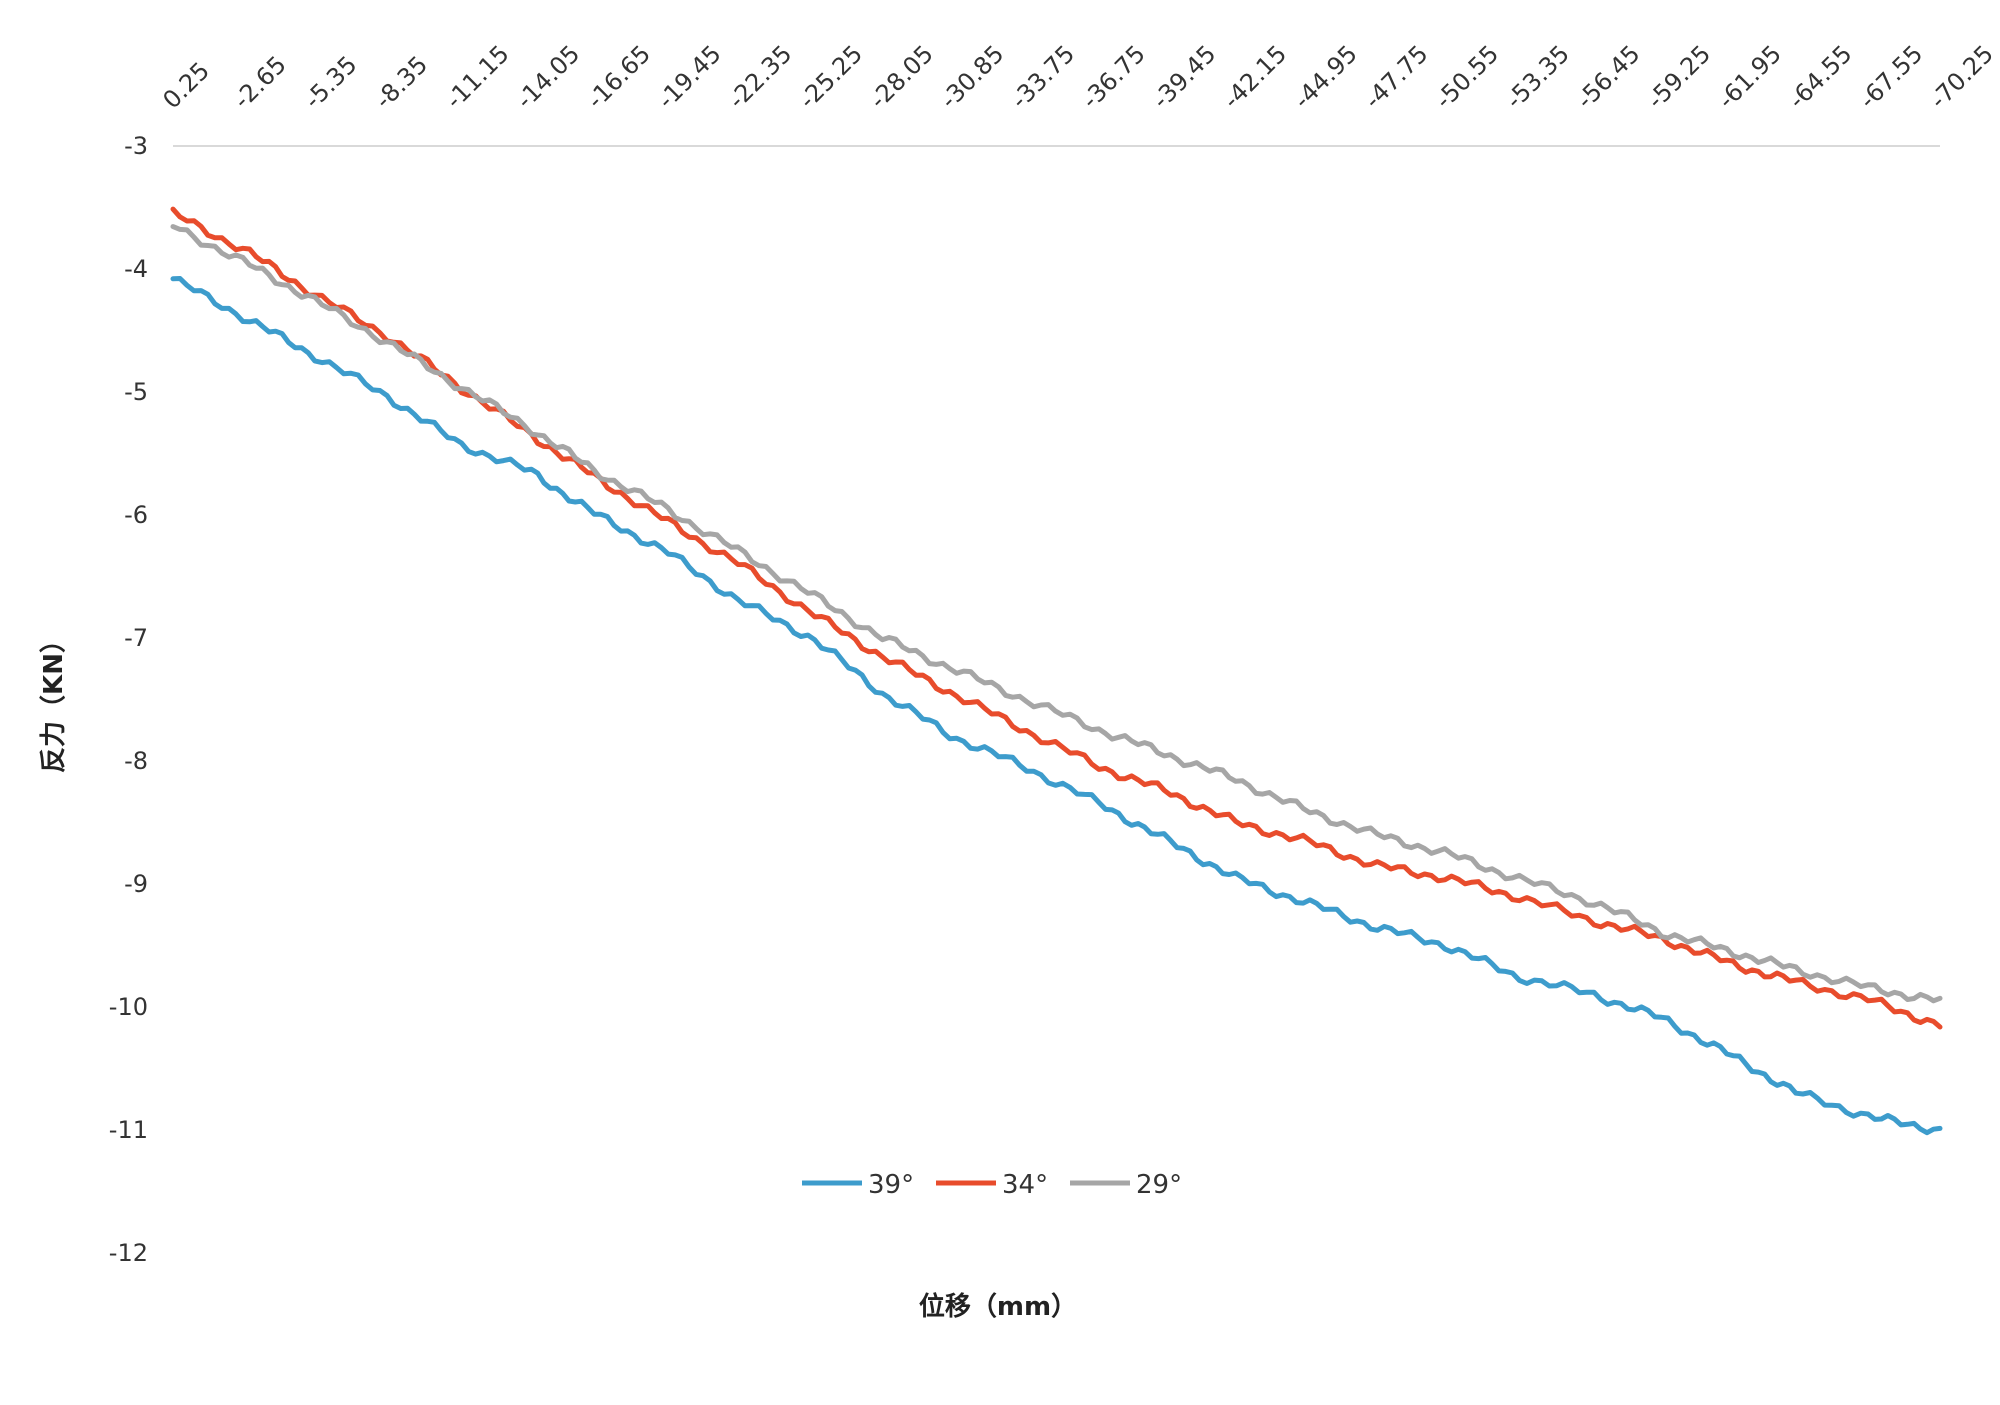 The width and height of the screenshot is (2000, 1405). I want to click on x-tick-label: -61.95, so click(1749, 77).